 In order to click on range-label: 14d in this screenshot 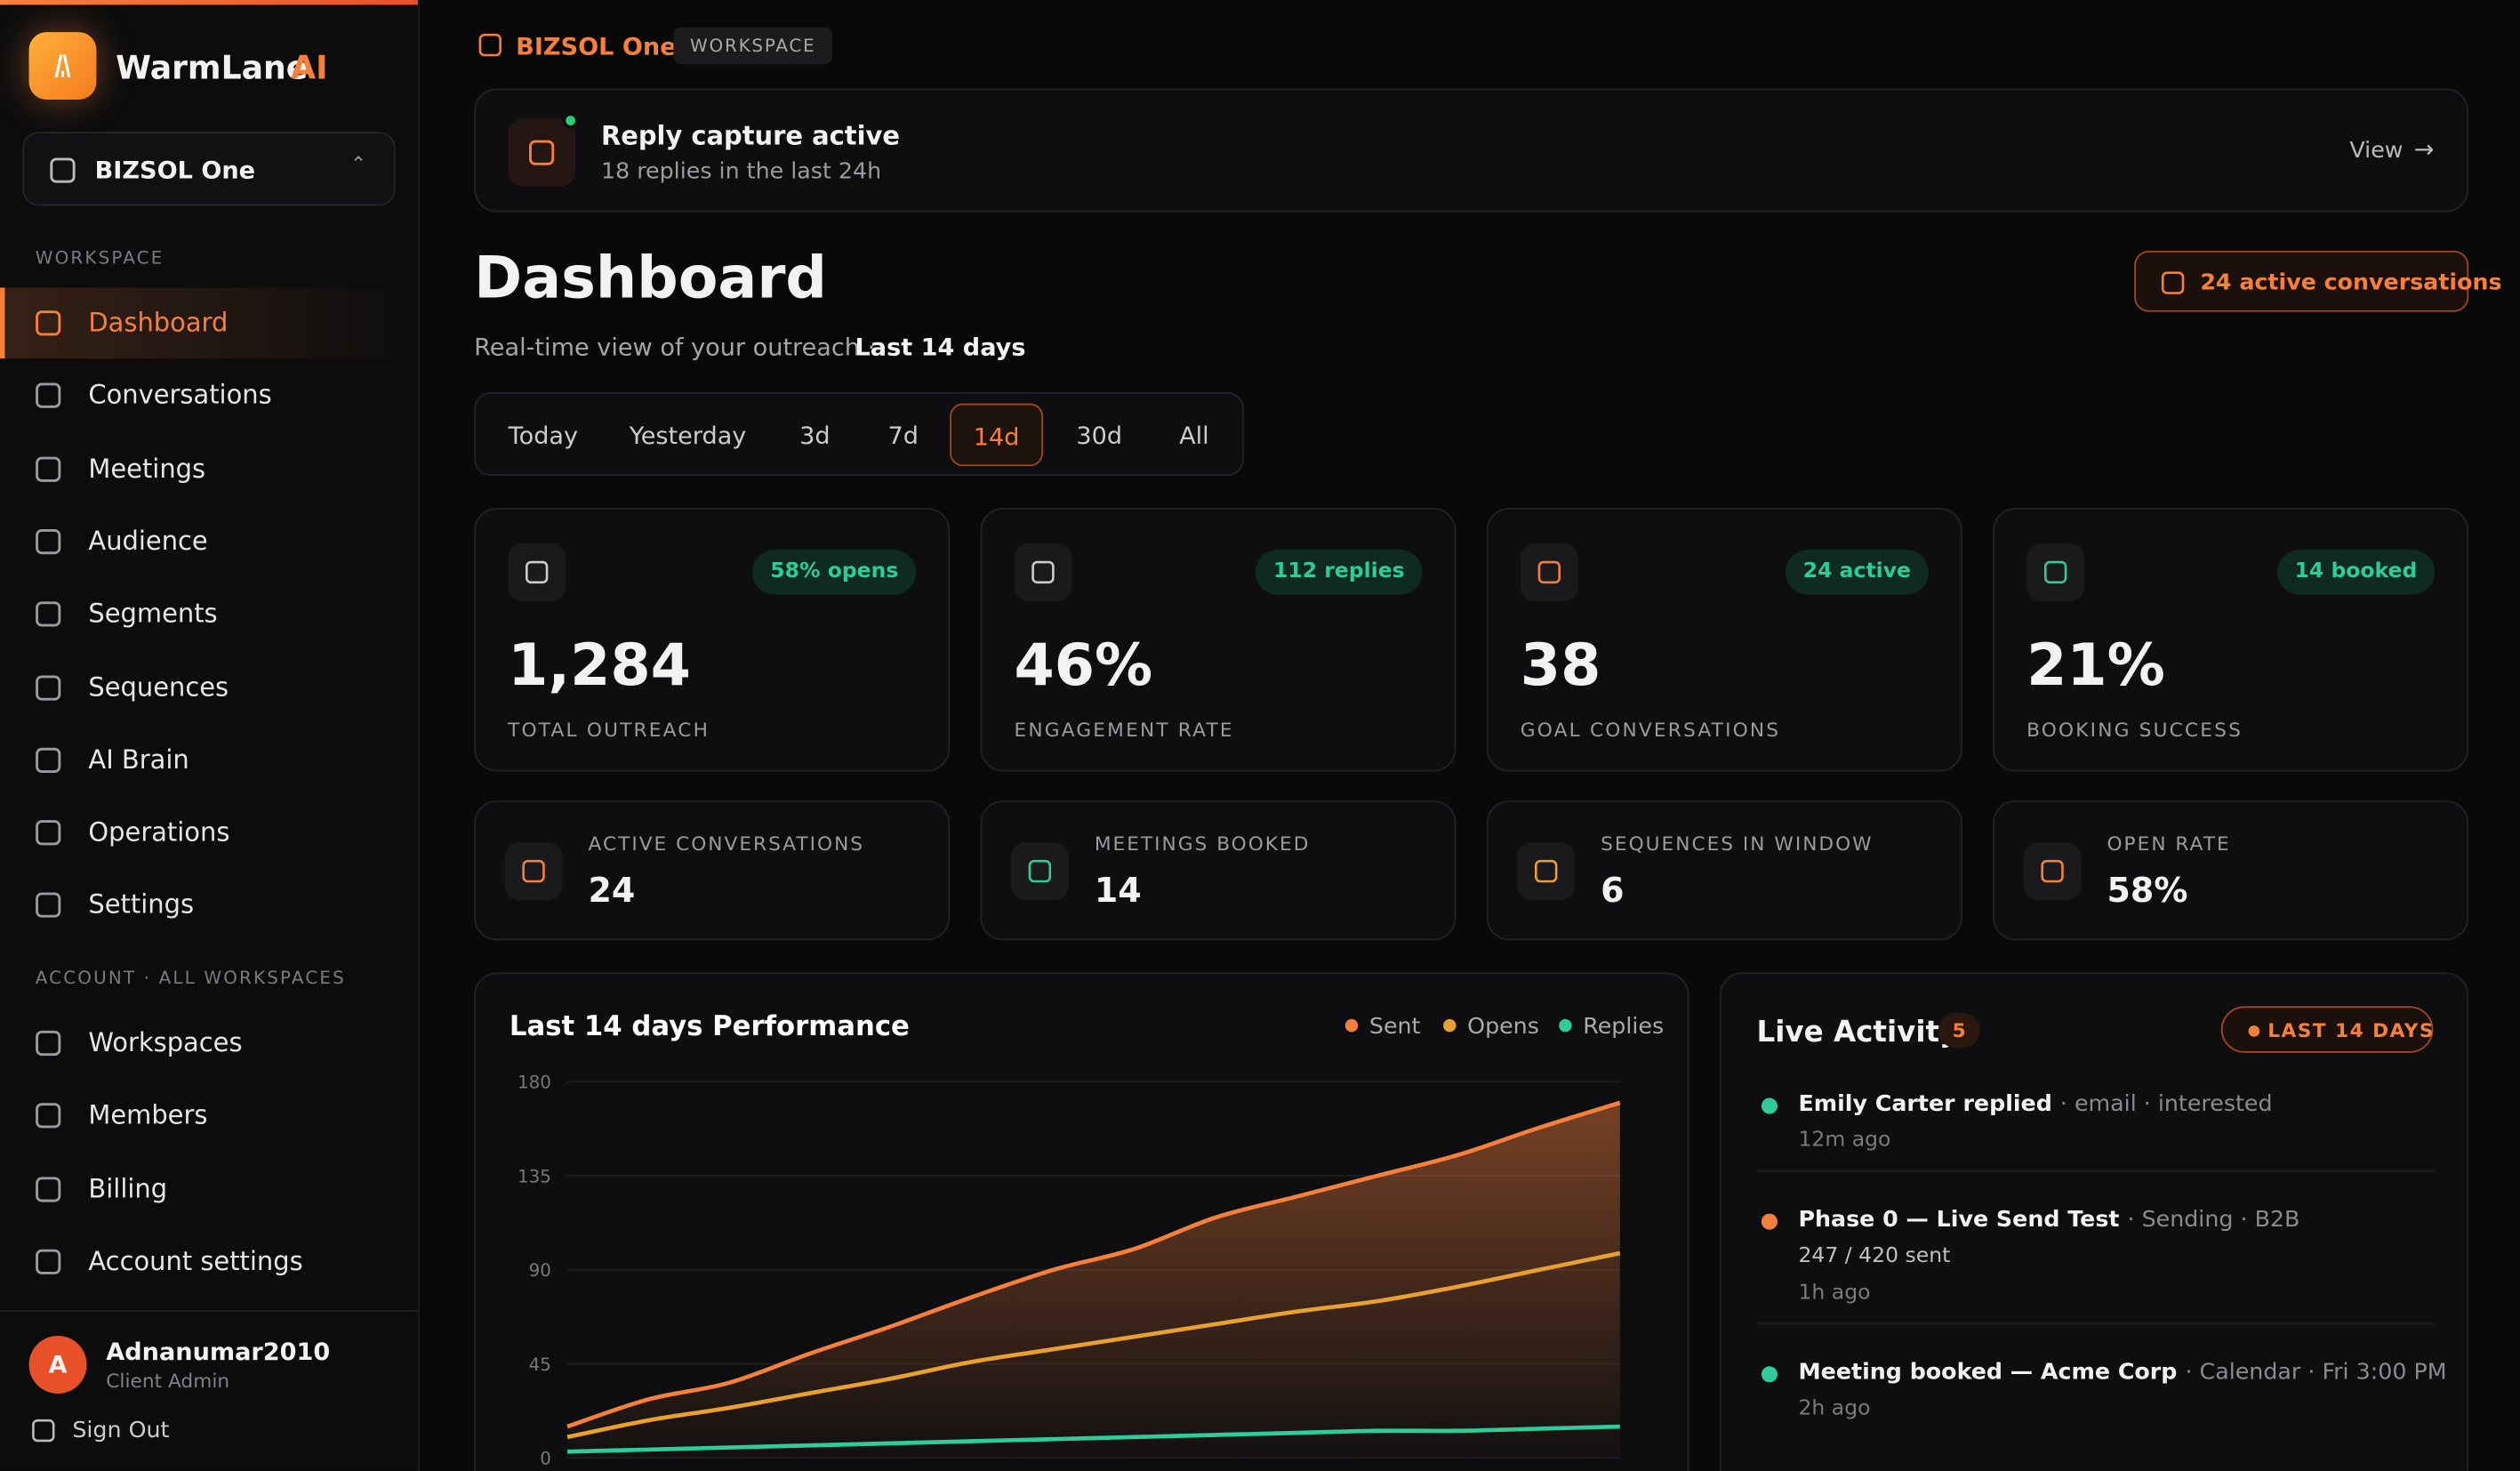, I will do `click(997, 437)`.